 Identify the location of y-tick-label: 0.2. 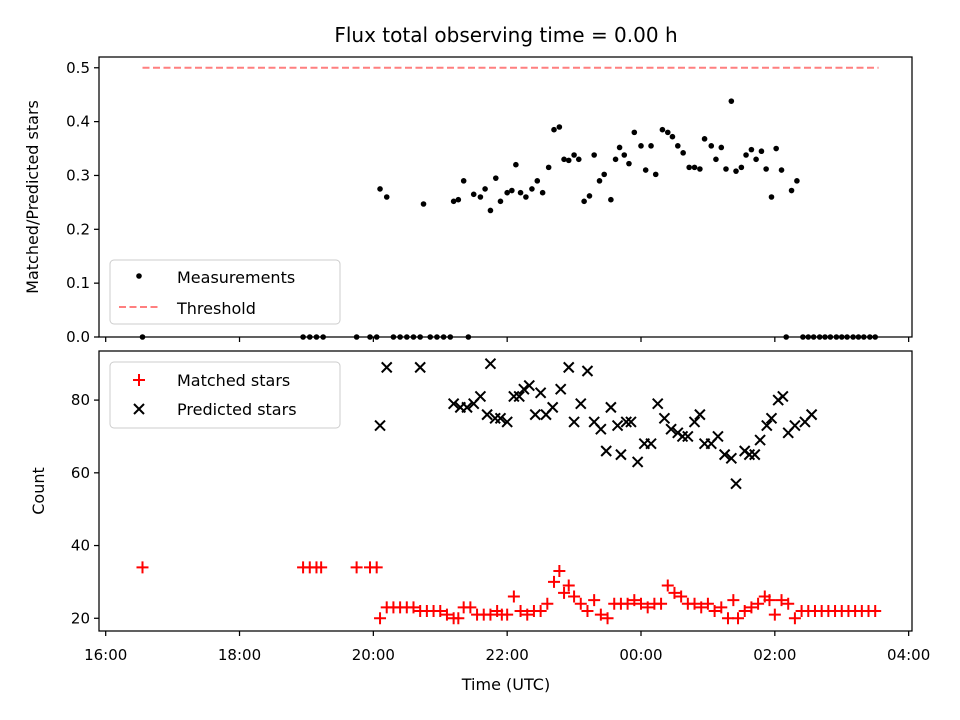
(78, 229).